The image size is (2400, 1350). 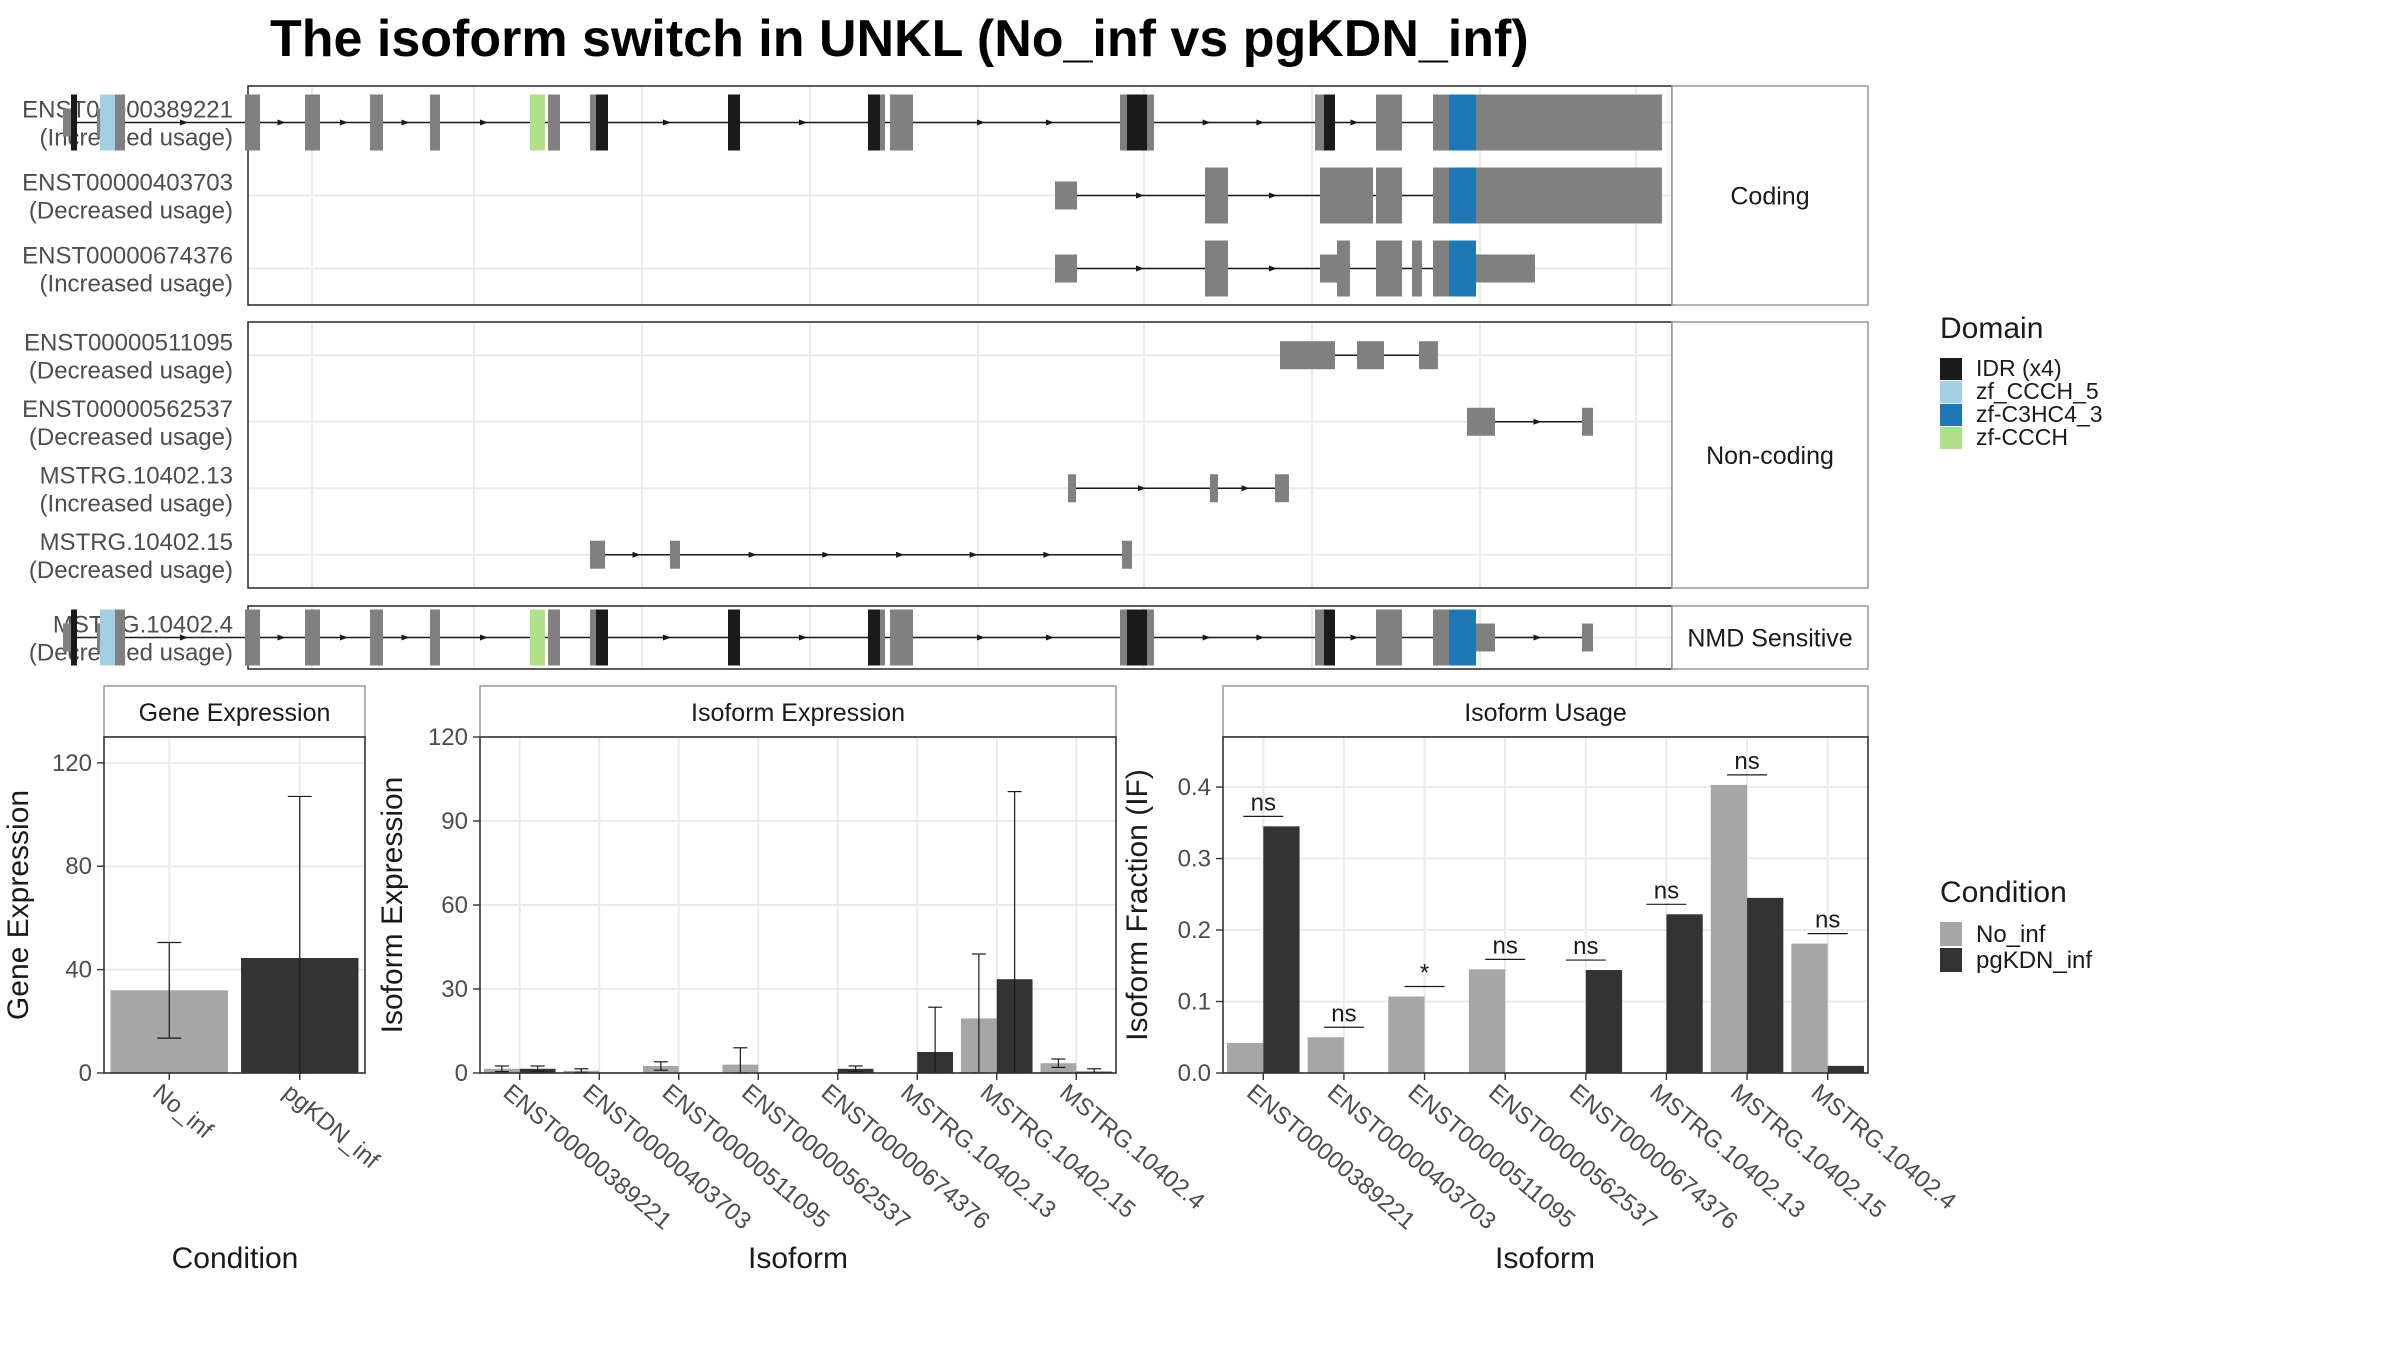 What do you see at coordinates (1545, 905) in the screenshot?
I see `chart-border` at bounding box center [1545, 905].